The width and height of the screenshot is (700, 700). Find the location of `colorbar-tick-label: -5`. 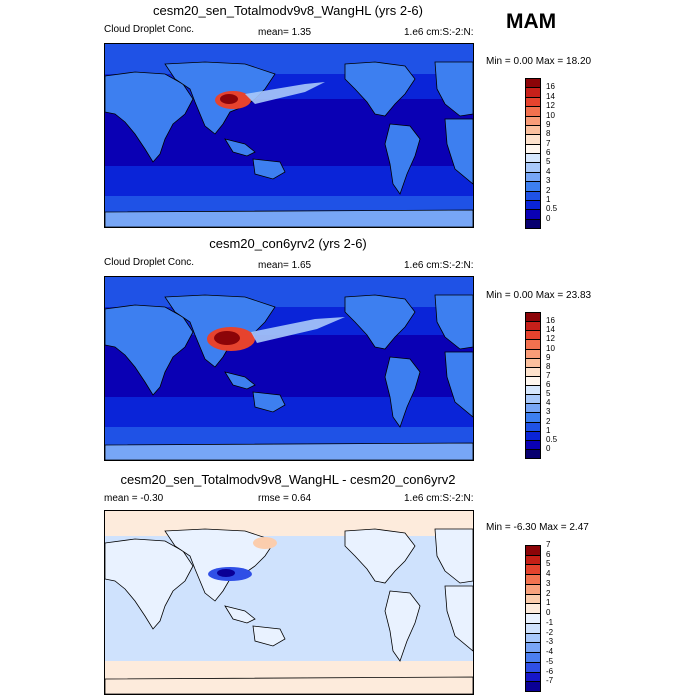

colorbar-tick-label: -5 is located at coordinates (550, 661).